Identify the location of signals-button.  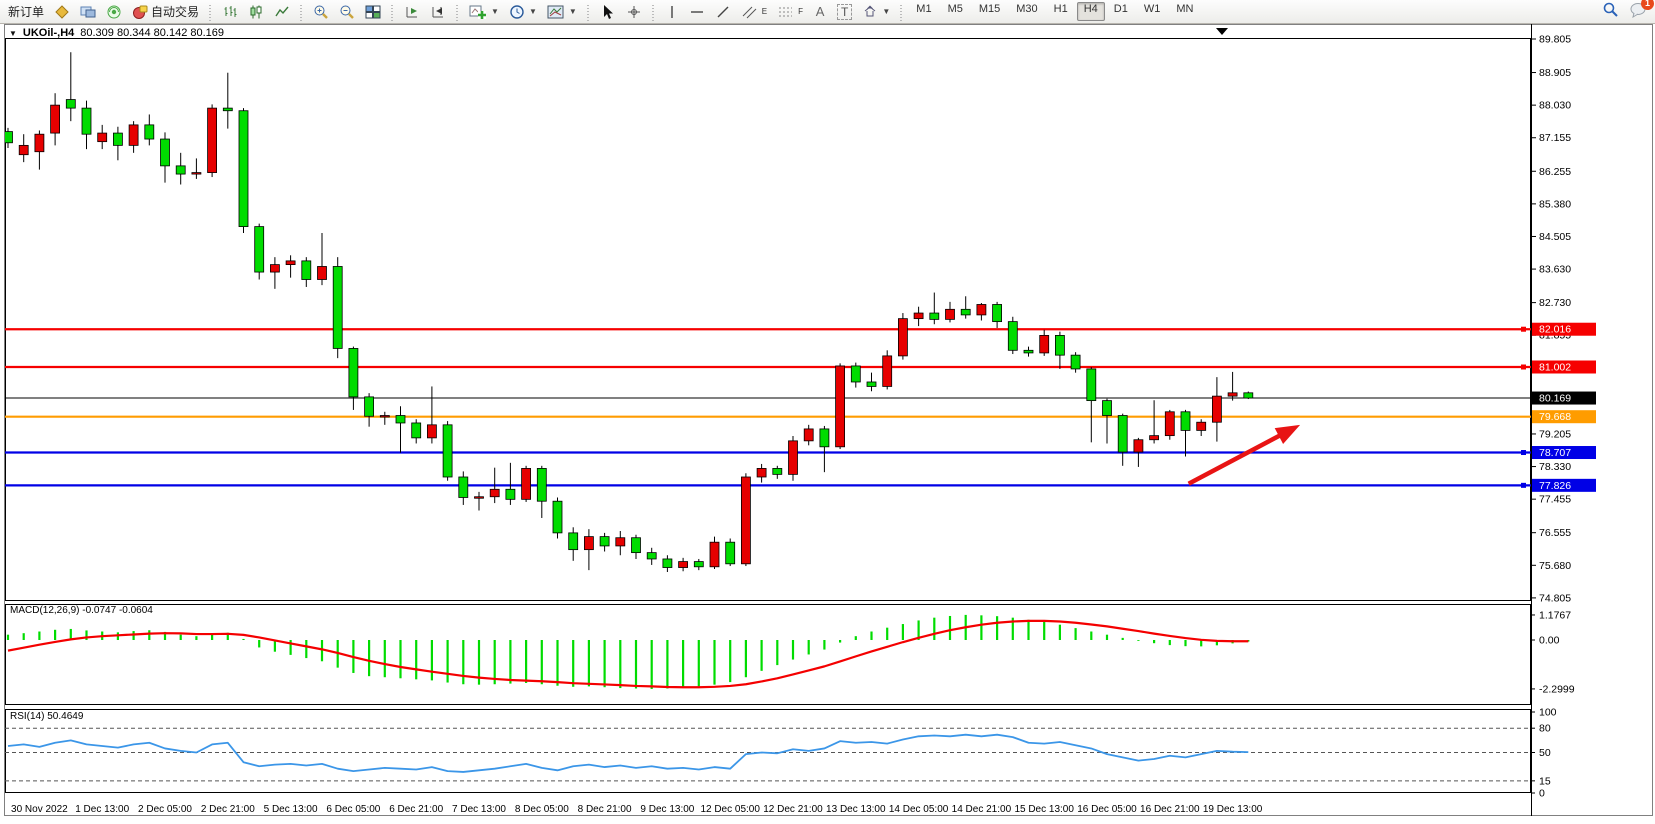
(114, 12).